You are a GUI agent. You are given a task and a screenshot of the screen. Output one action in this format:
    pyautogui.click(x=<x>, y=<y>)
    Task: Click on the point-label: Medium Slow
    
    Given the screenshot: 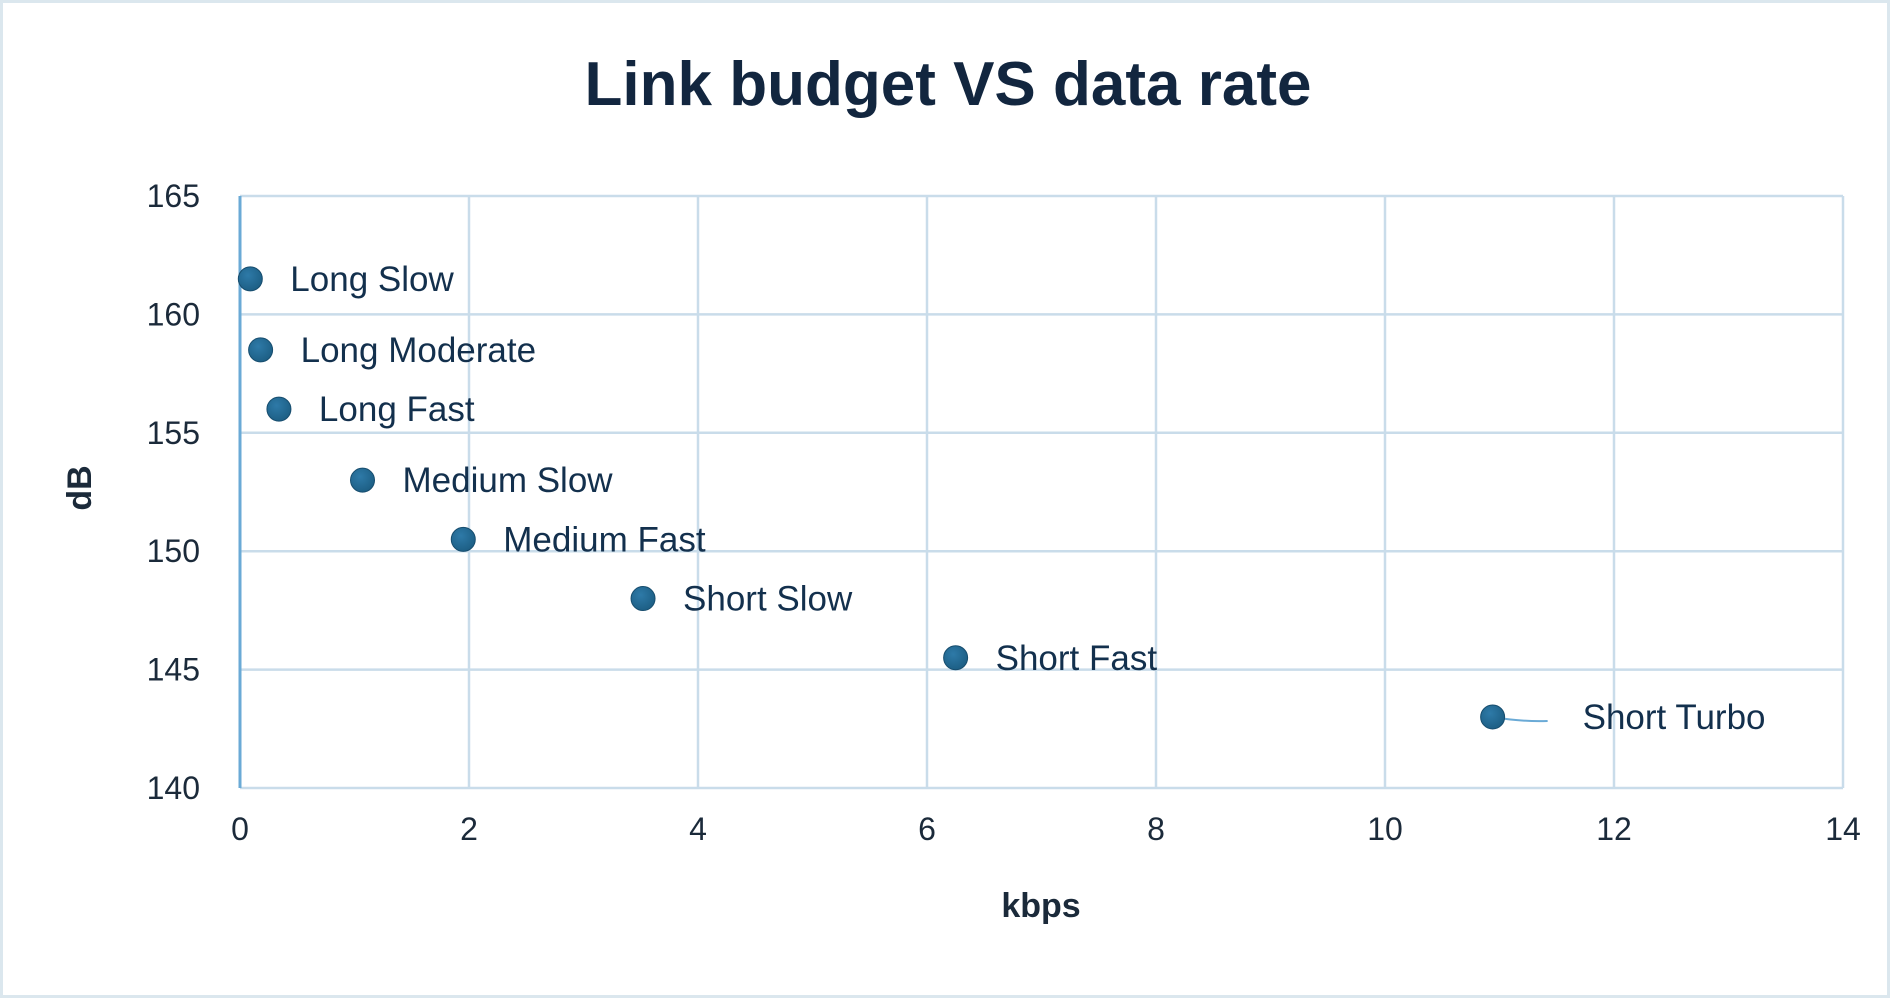 What is the action you would take?
    pyautogui.click(x=508, y=480)
    